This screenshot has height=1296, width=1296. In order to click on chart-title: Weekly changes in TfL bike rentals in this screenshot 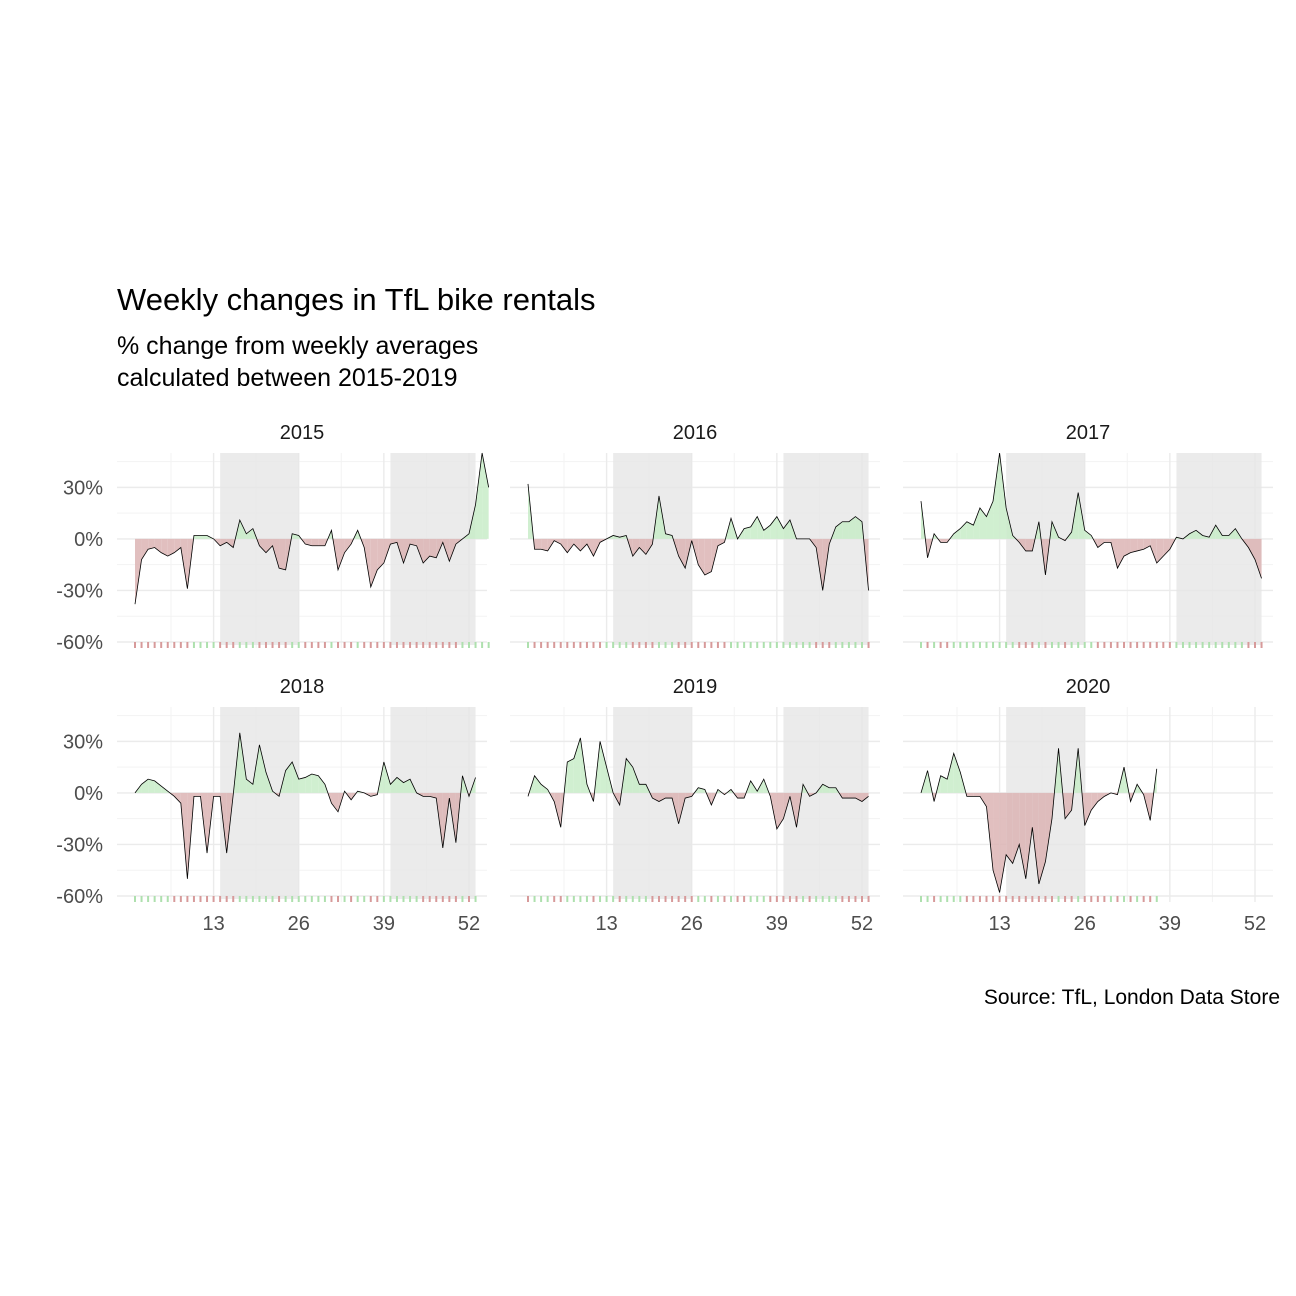, I will do `click(356, 299)`.